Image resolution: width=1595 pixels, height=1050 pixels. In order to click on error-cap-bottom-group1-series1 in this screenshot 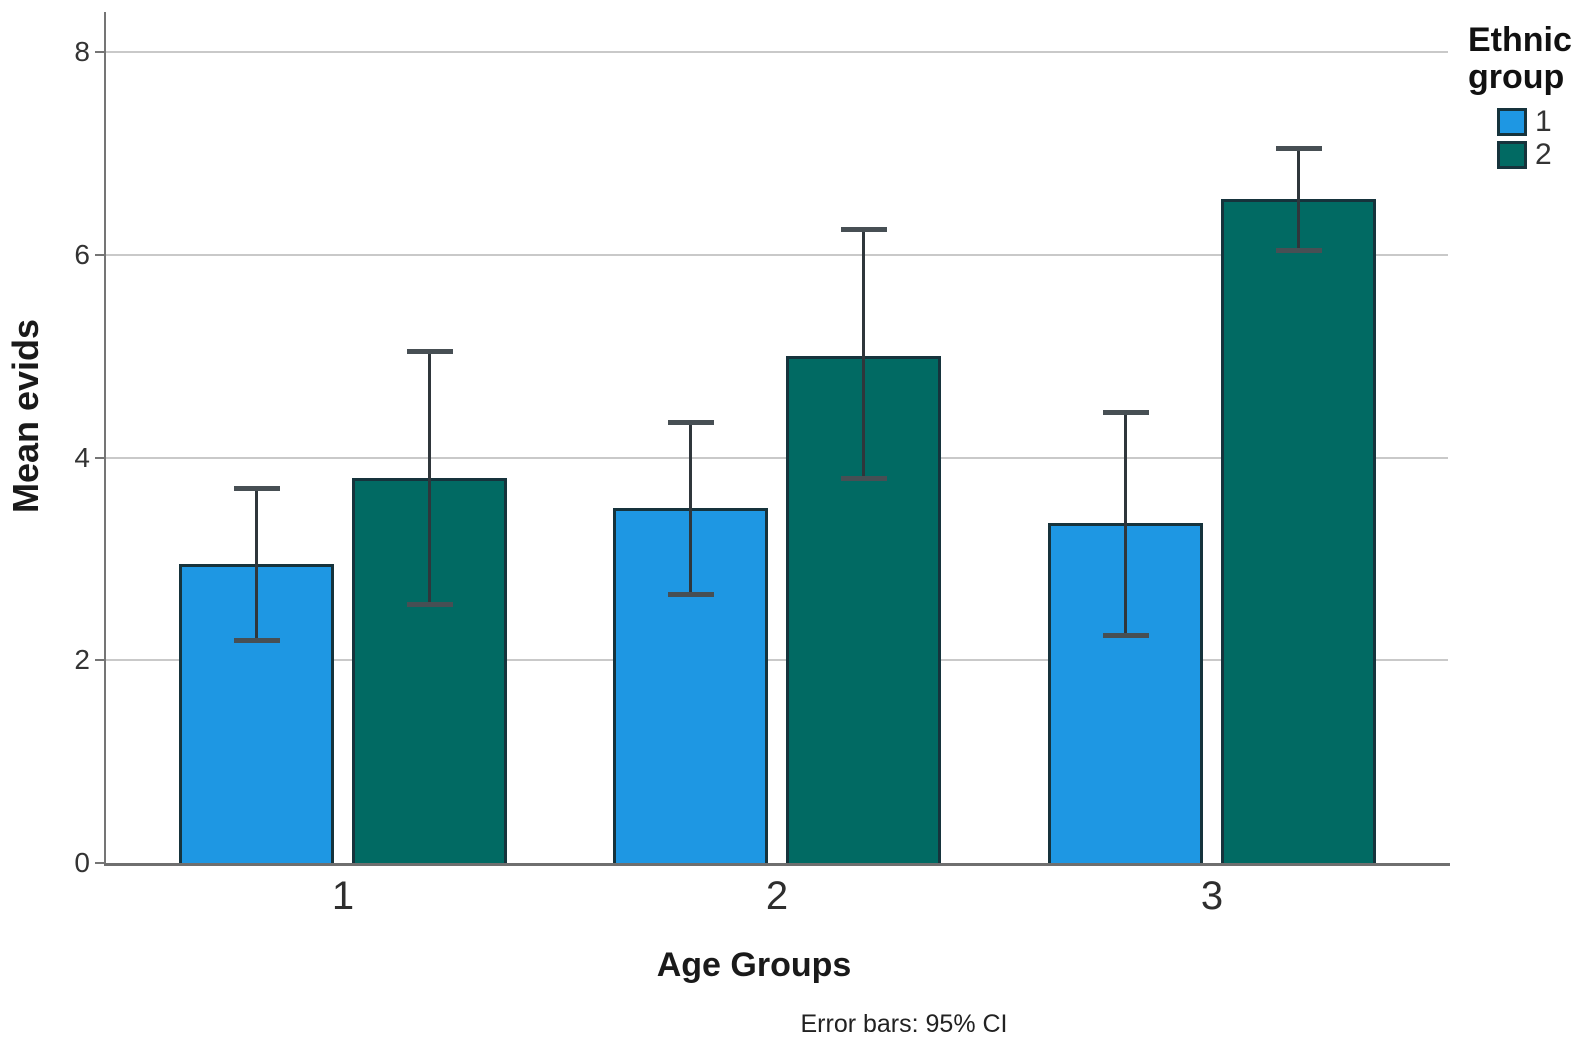, I will do `click(256, 640)`.